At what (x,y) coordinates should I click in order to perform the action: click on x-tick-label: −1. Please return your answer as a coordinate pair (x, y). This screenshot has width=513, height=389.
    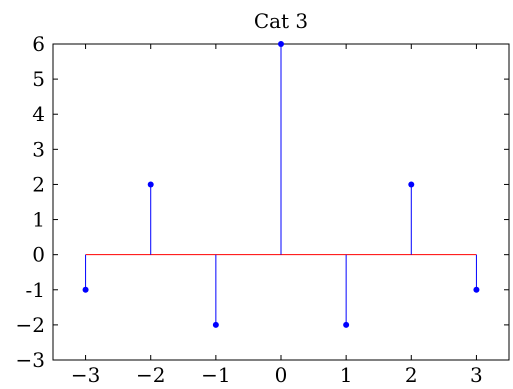
    Looking at the image, I should click on (215, 375).